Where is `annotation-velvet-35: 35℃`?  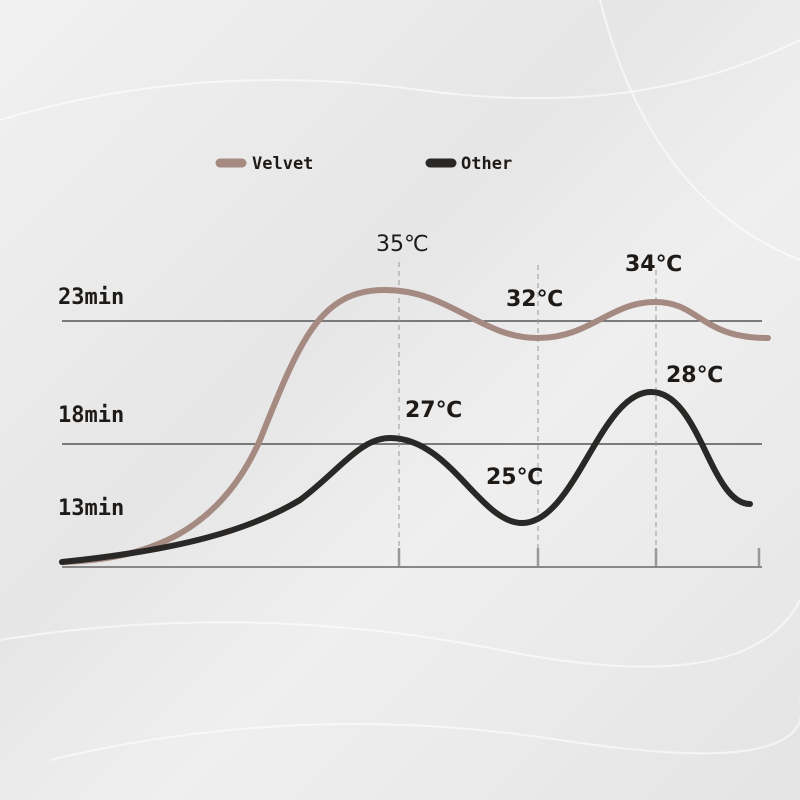 annotation-velvet-35: 35℃ is located at coordinates (402, 244).